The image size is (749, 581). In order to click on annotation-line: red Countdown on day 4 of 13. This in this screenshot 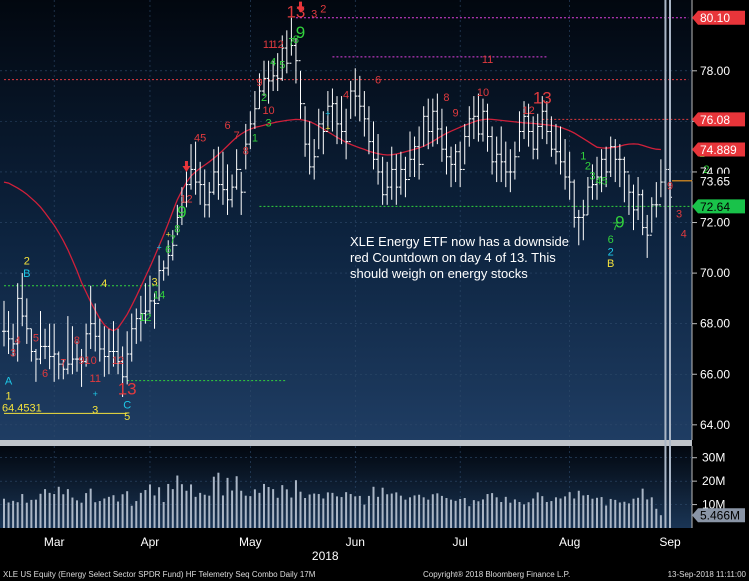, I will do `click(453, 257)`.